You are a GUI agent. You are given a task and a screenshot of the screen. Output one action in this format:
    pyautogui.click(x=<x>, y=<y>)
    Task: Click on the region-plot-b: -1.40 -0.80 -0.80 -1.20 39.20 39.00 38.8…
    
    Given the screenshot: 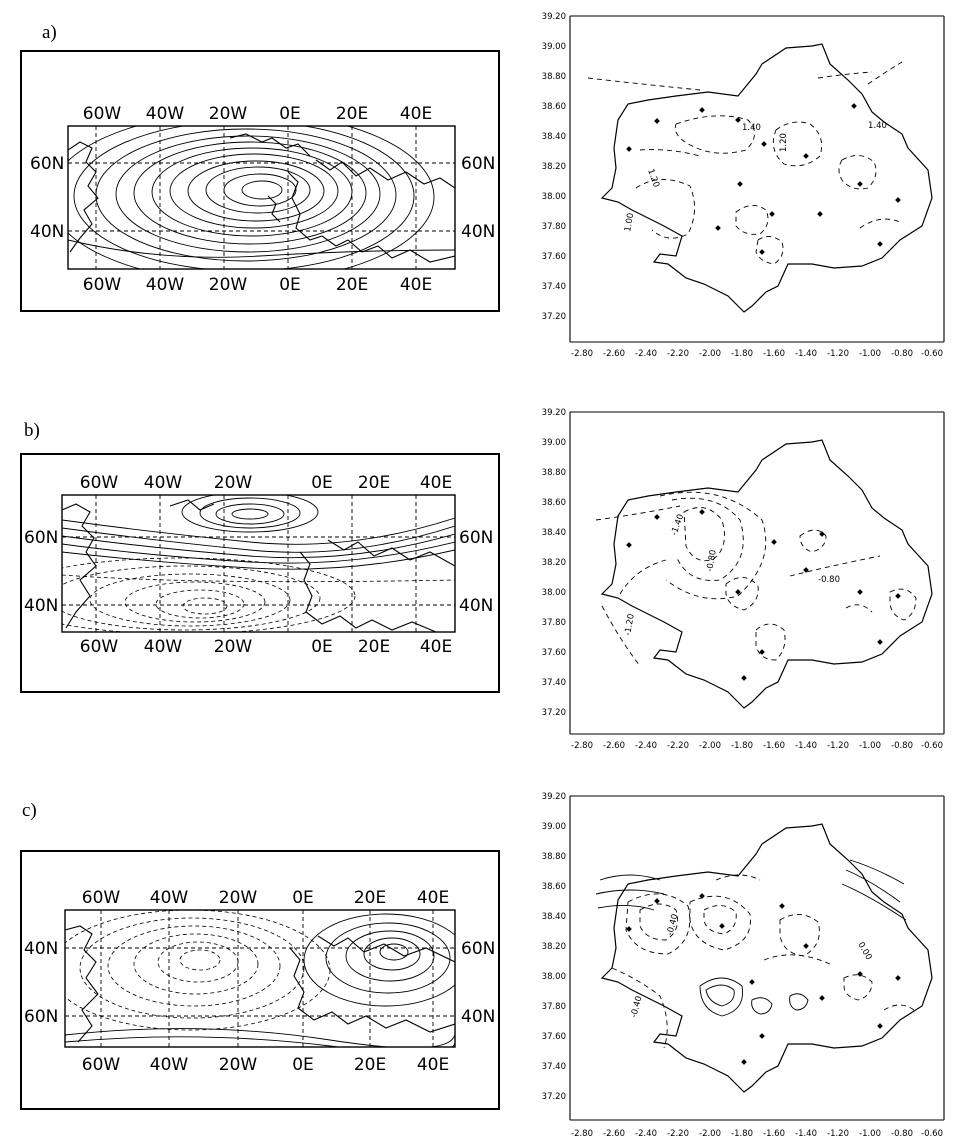 What is the action you would take?
    pyautogui.click(x=743, y=579)
    